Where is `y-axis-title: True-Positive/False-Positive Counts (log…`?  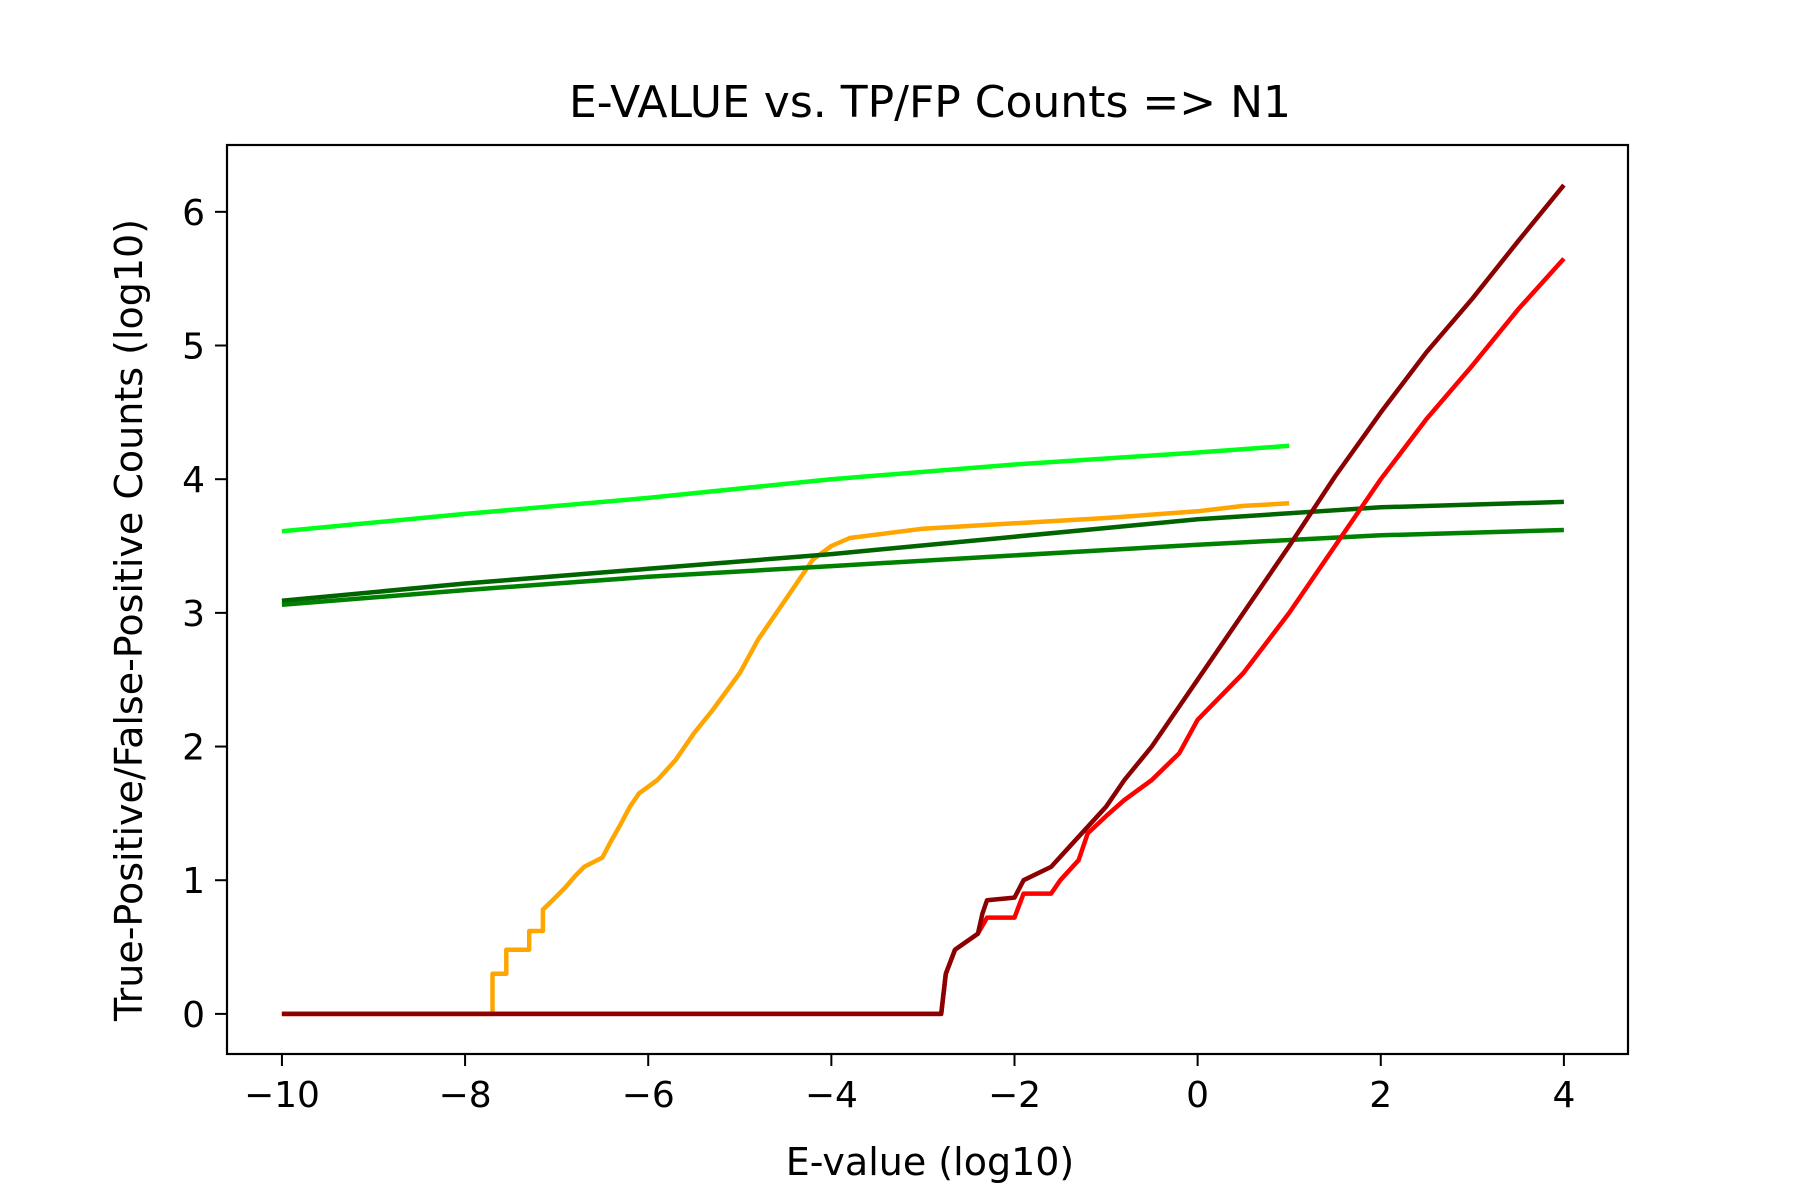 y-axis-title: True-Positive/False-Positive Counts (log… is located at coordinates (129, 620).